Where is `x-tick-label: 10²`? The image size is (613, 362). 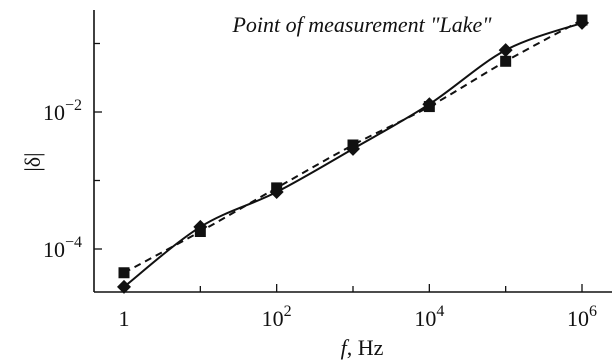
x-tick-label: 10² is located at coordinates (277, 317).